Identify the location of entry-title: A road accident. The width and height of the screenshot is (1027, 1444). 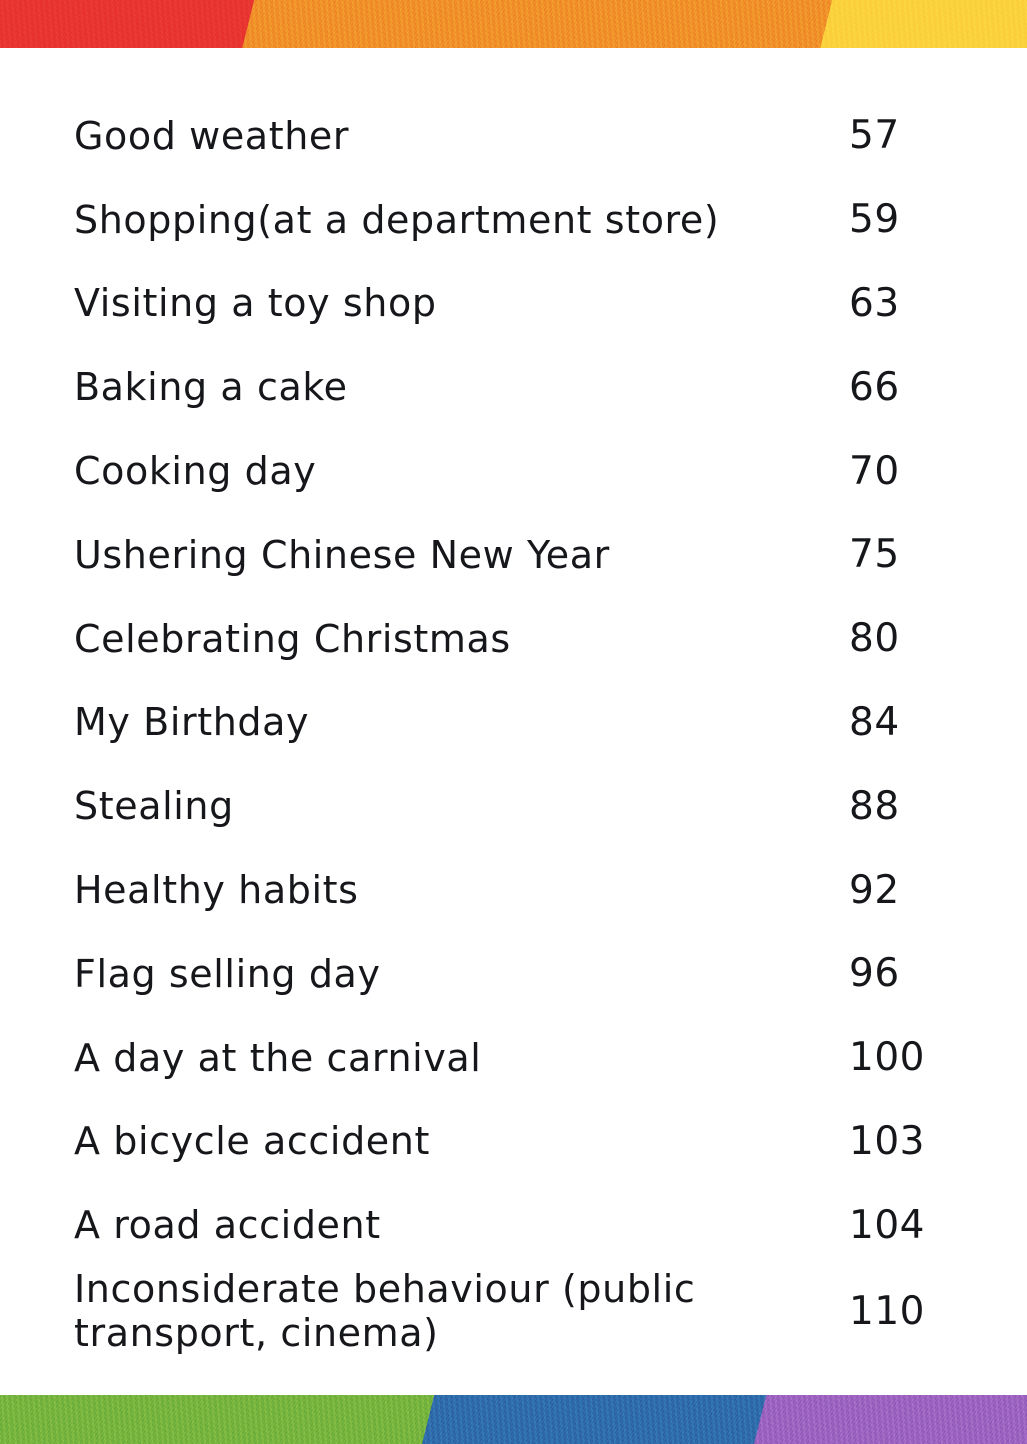
(227, 1225).